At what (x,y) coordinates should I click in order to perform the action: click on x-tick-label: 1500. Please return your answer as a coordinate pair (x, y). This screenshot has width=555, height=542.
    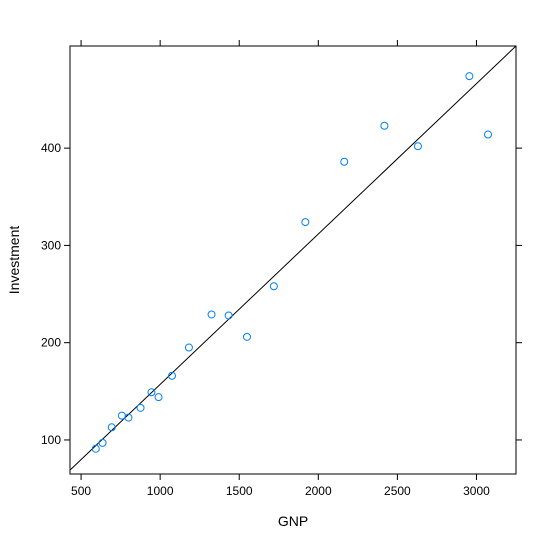
    Looking at the image, I should click on (239, 491).